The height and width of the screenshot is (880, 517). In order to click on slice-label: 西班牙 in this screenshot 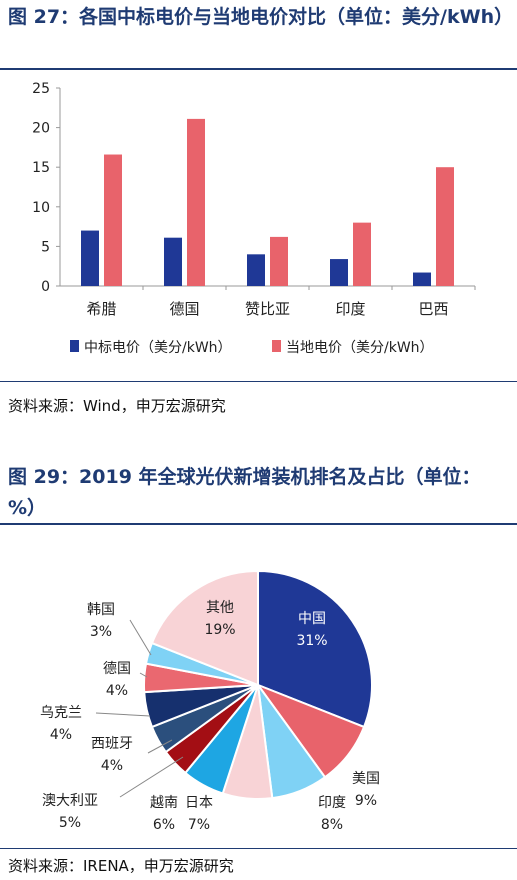, I will do `click(112, 744)`.